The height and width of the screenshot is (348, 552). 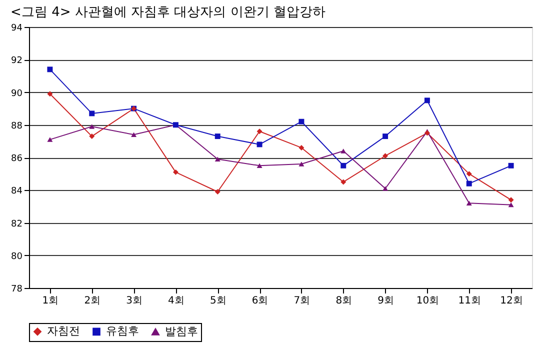 I want to click on x-tick-label: 2회, so click(x=92, y=301).